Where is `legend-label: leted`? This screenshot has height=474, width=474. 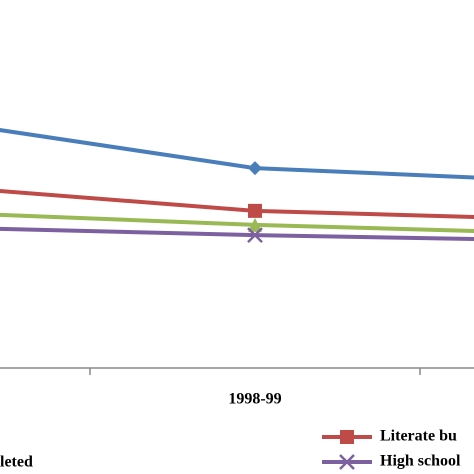 legend-label: leted is located at coordinates (16, 462).